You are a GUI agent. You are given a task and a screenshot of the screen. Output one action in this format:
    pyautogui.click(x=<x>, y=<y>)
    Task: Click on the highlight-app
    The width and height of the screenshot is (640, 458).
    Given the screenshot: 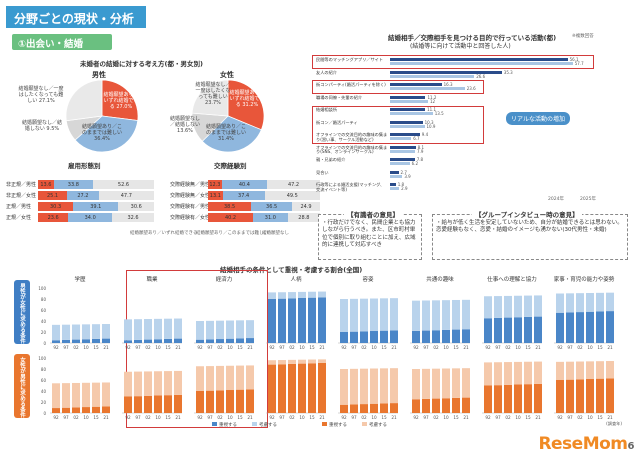 What is the action you would take?
    pyautogui.click(x=453, y=62)
    